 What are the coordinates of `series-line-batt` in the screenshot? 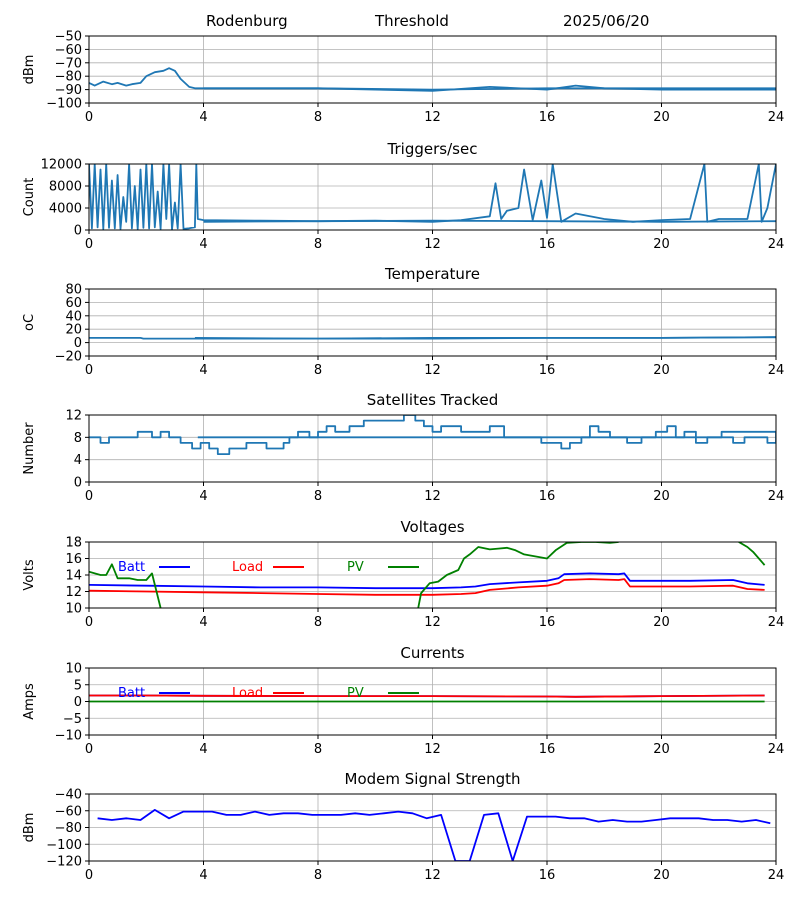 It's located at (427, 581).